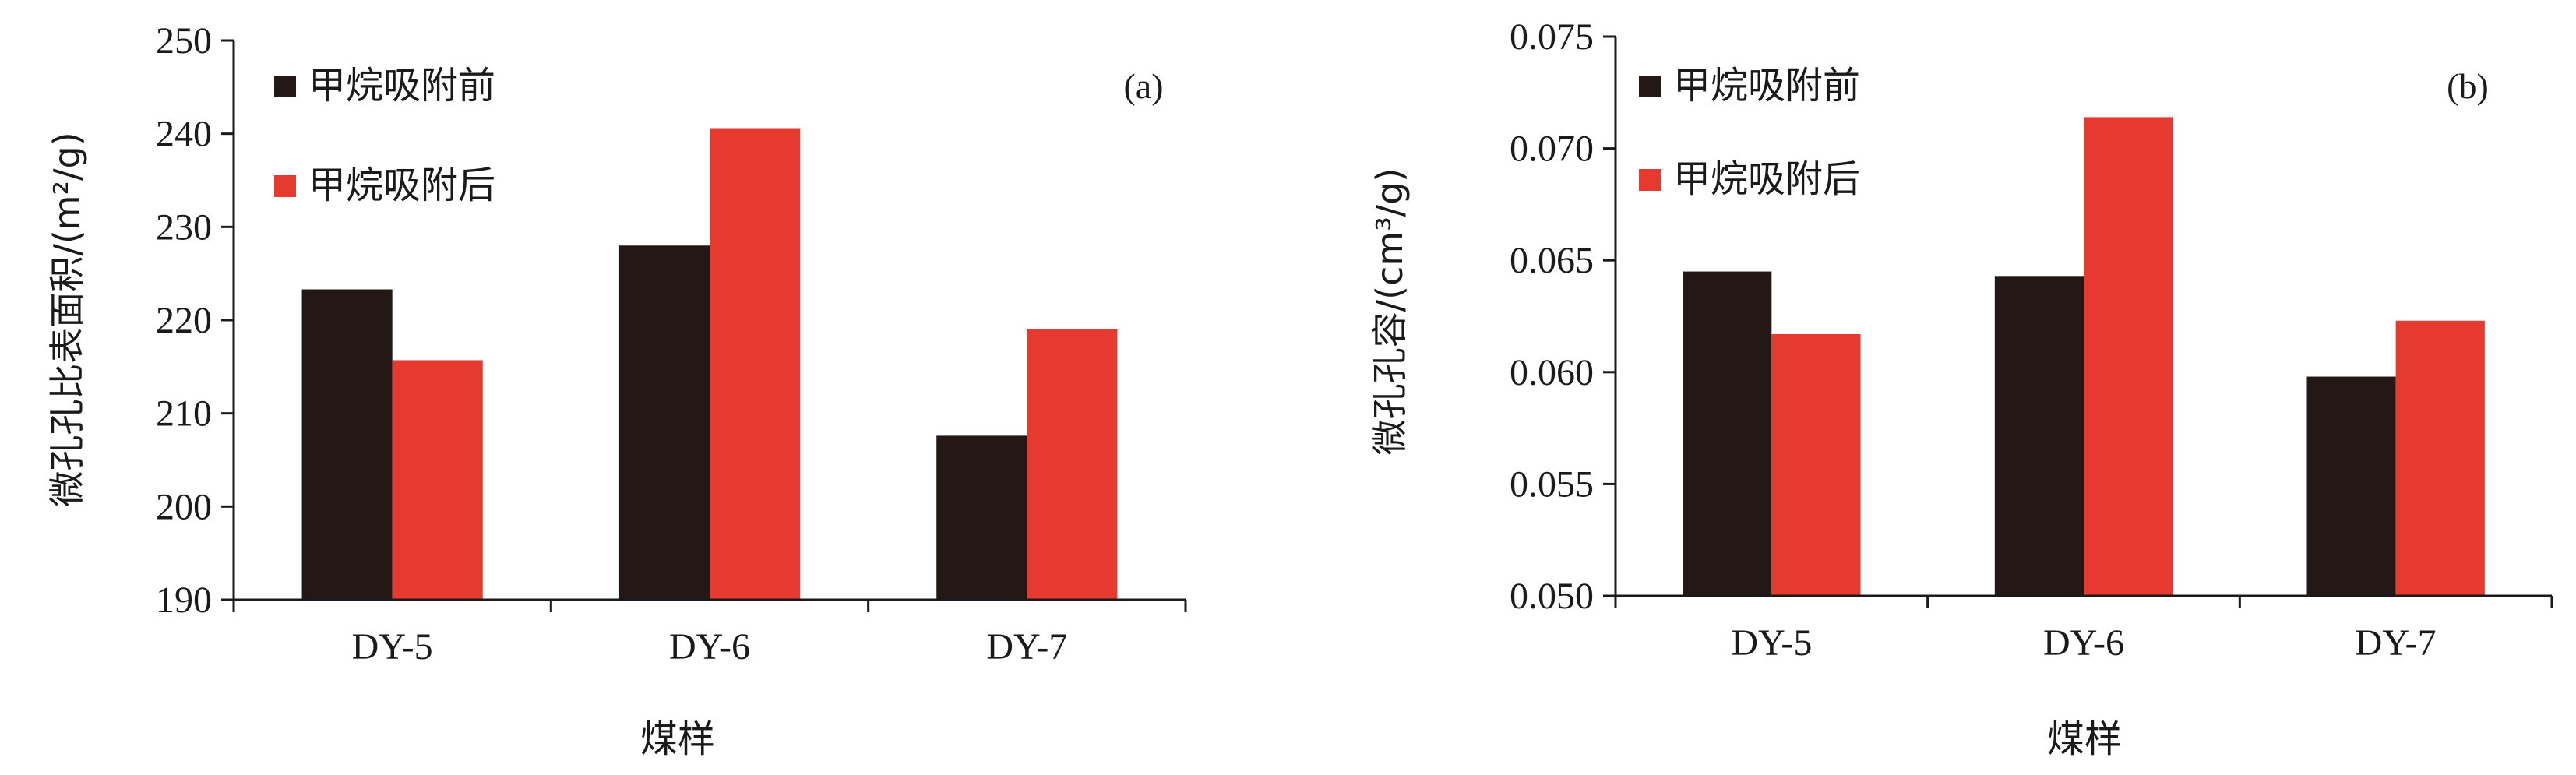 This screenshot has width=2576, height=775. Describe the element at coordinates (1766, 179) in the screenshot. I see `panel-b-legend-label-after: 甲烷吸附后` at that location.